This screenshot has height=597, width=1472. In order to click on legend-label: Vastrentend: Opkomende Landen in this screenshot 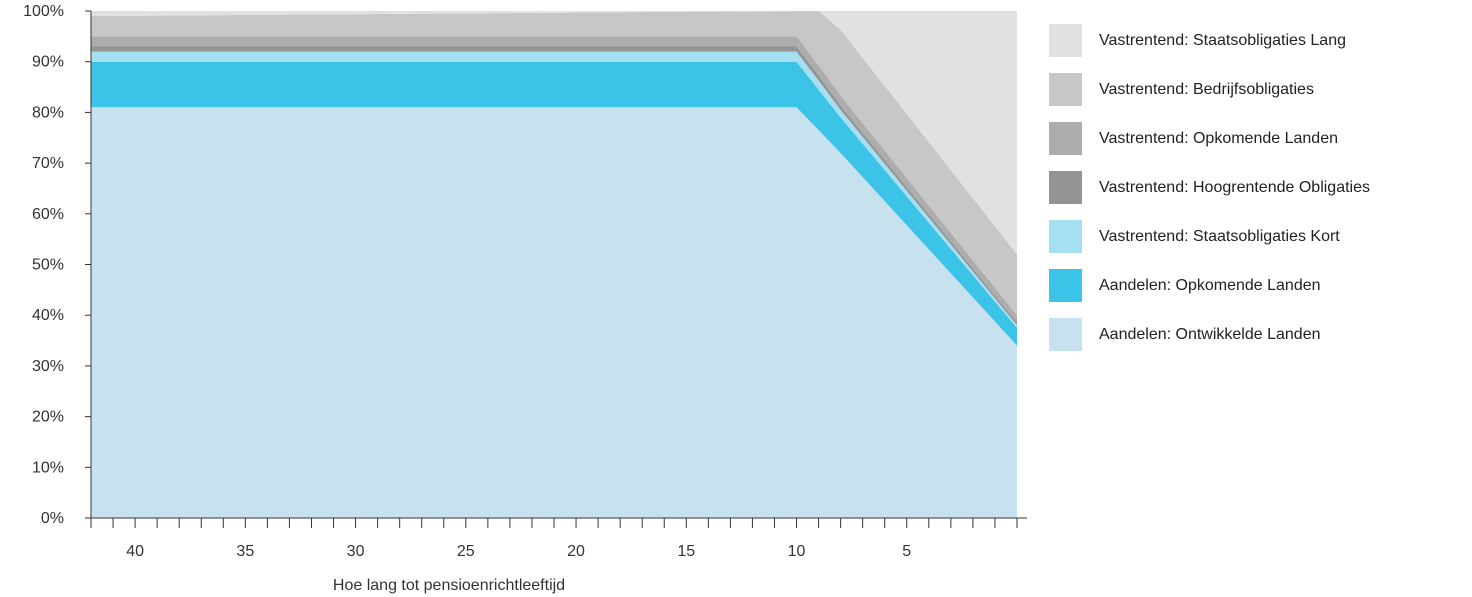, I will do `click(1218, 138)`.